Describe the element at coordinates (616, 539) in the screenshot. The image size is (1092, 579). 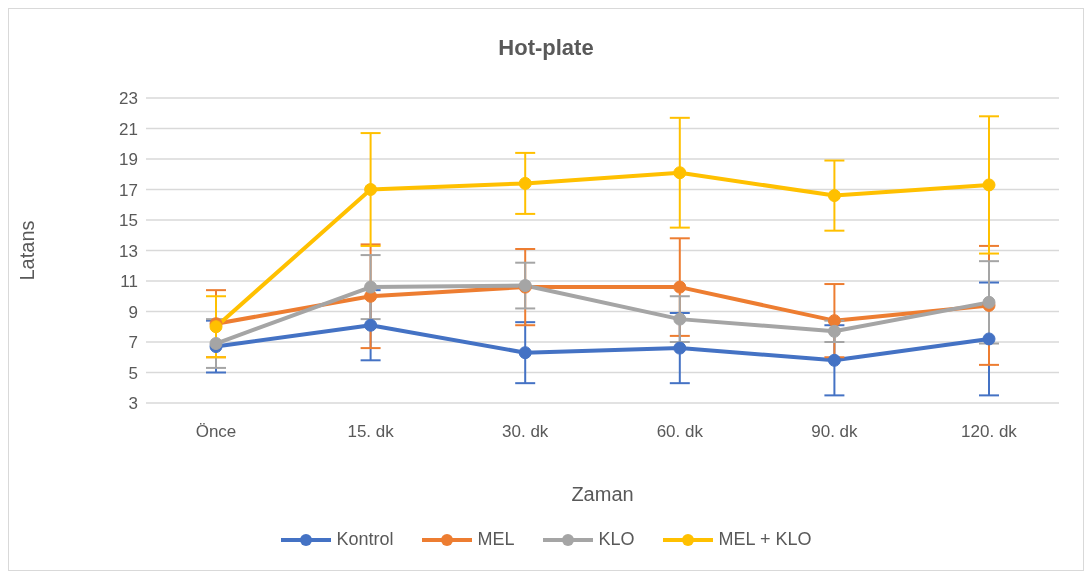
I see `legend-label: KLO` at that location.